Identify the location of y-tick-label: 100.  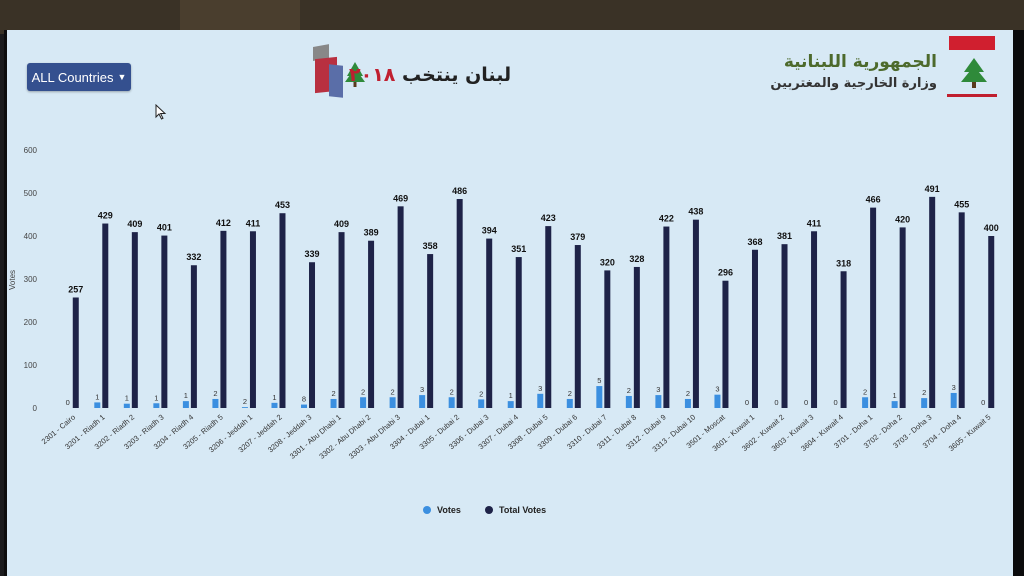
(31, 365).